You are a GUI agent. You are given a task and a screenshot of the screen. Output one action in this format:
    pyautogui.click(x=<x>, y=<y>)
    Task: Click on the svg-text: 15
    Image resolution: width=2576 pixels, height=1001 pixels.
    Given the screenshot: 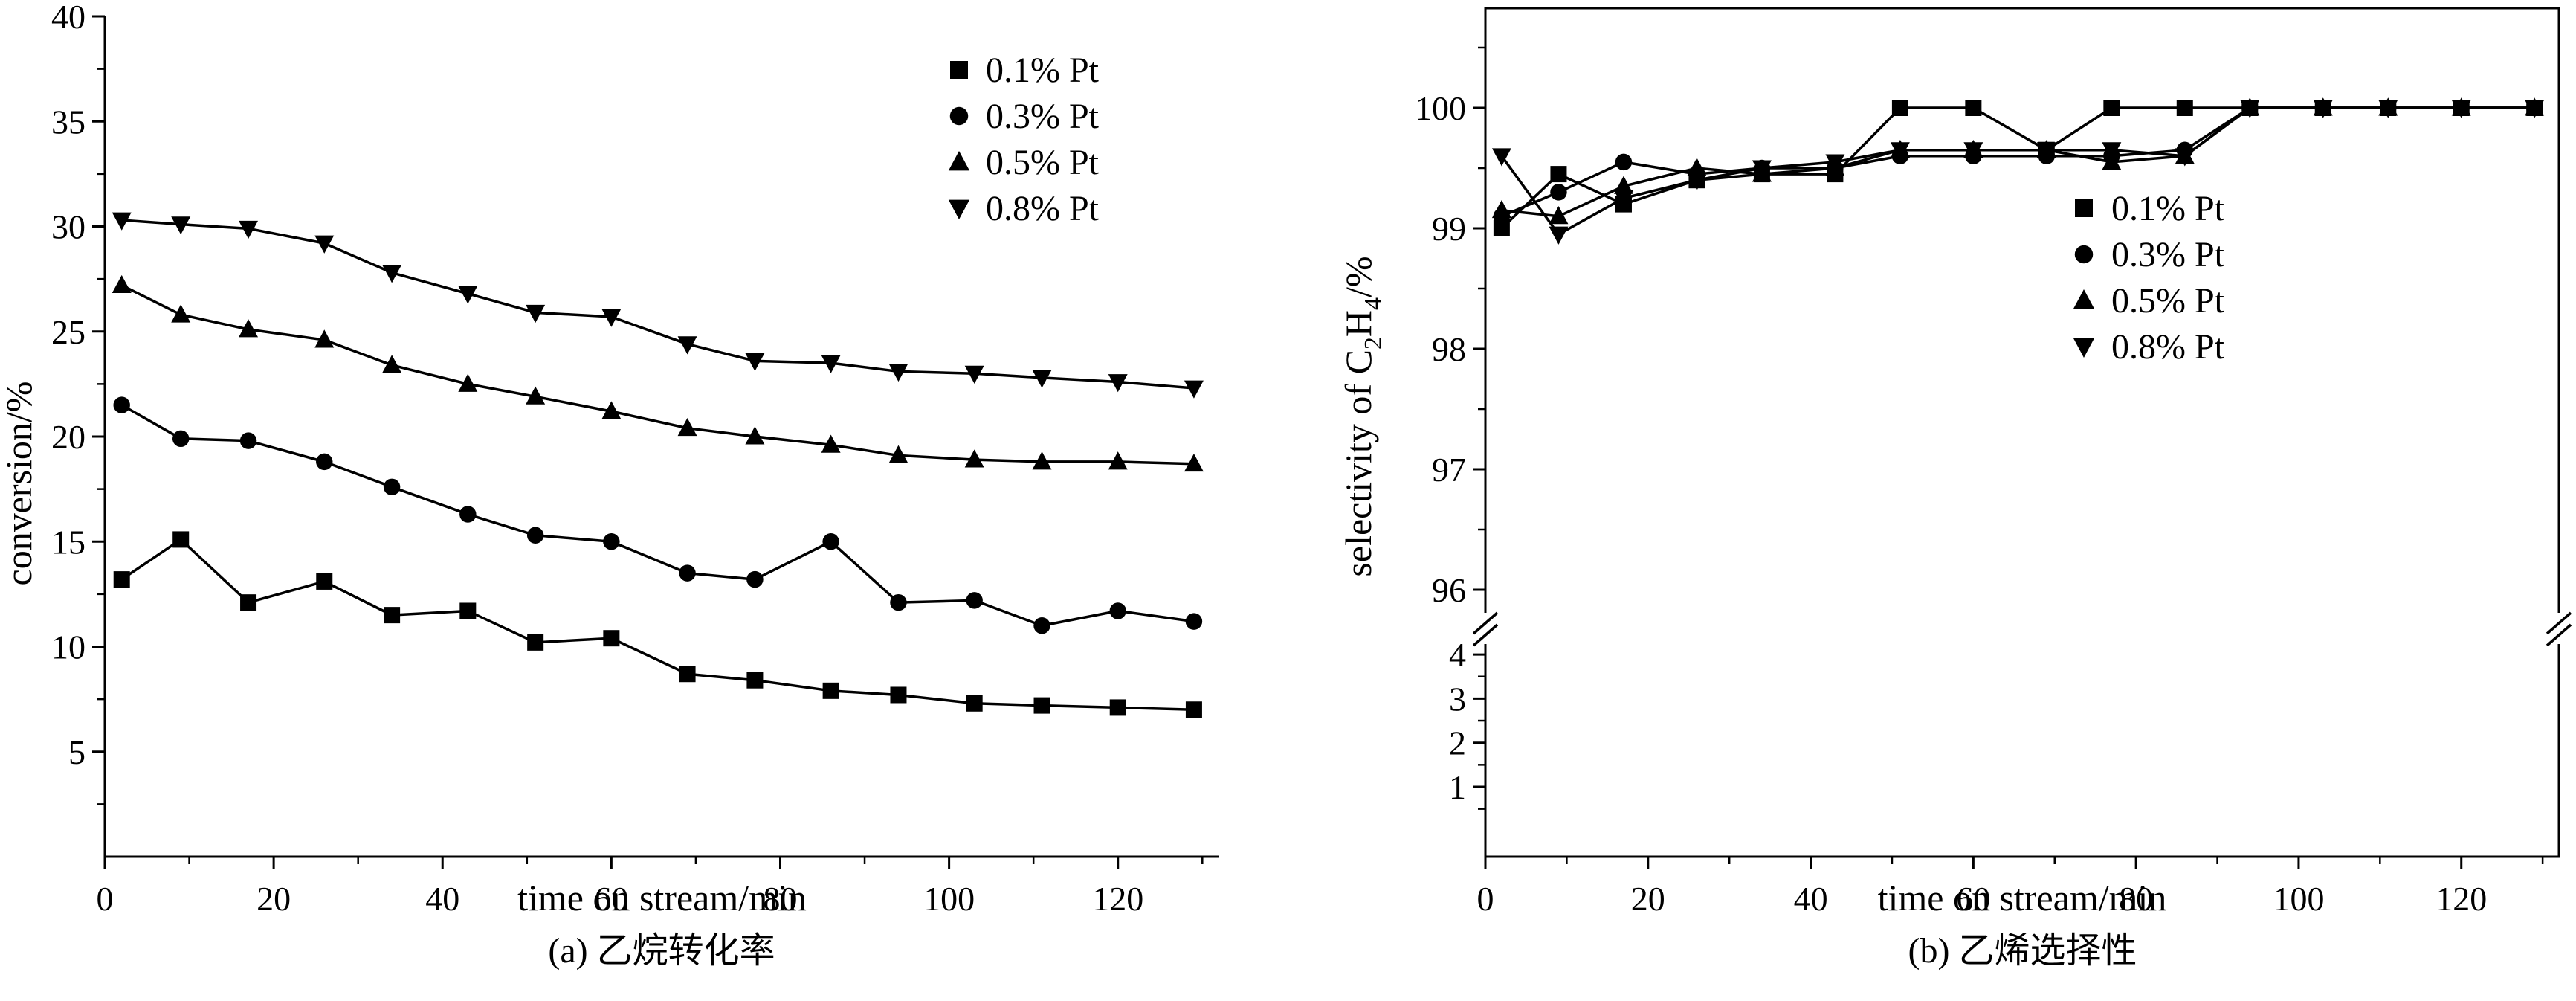 What is the action you would take?
    pyautogui.click(x=68, y=542)
    